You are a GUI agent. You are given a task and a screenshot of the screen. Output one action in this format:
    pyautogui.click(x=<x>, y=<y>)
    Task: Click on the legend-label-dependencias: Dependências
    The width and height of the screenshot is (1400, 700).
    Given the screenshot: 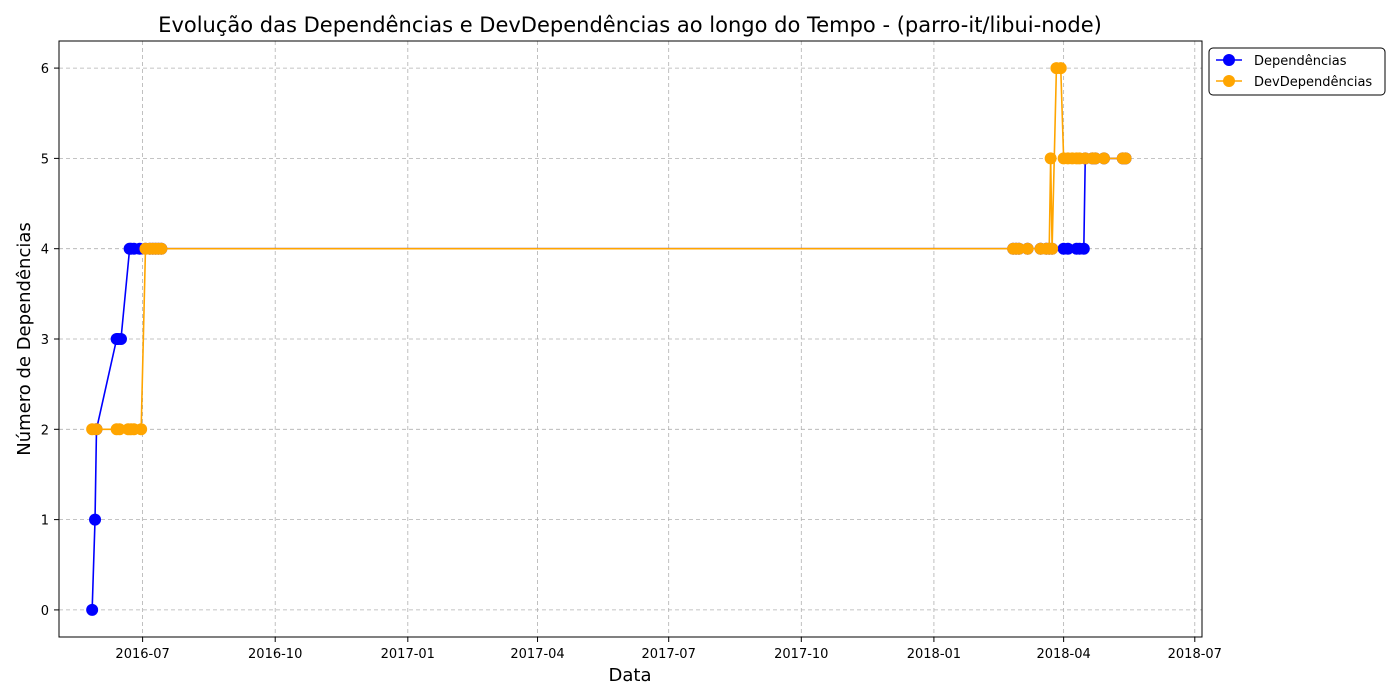 What is the action you would take?
    pyautogui.click(x=1300, y=61)
    